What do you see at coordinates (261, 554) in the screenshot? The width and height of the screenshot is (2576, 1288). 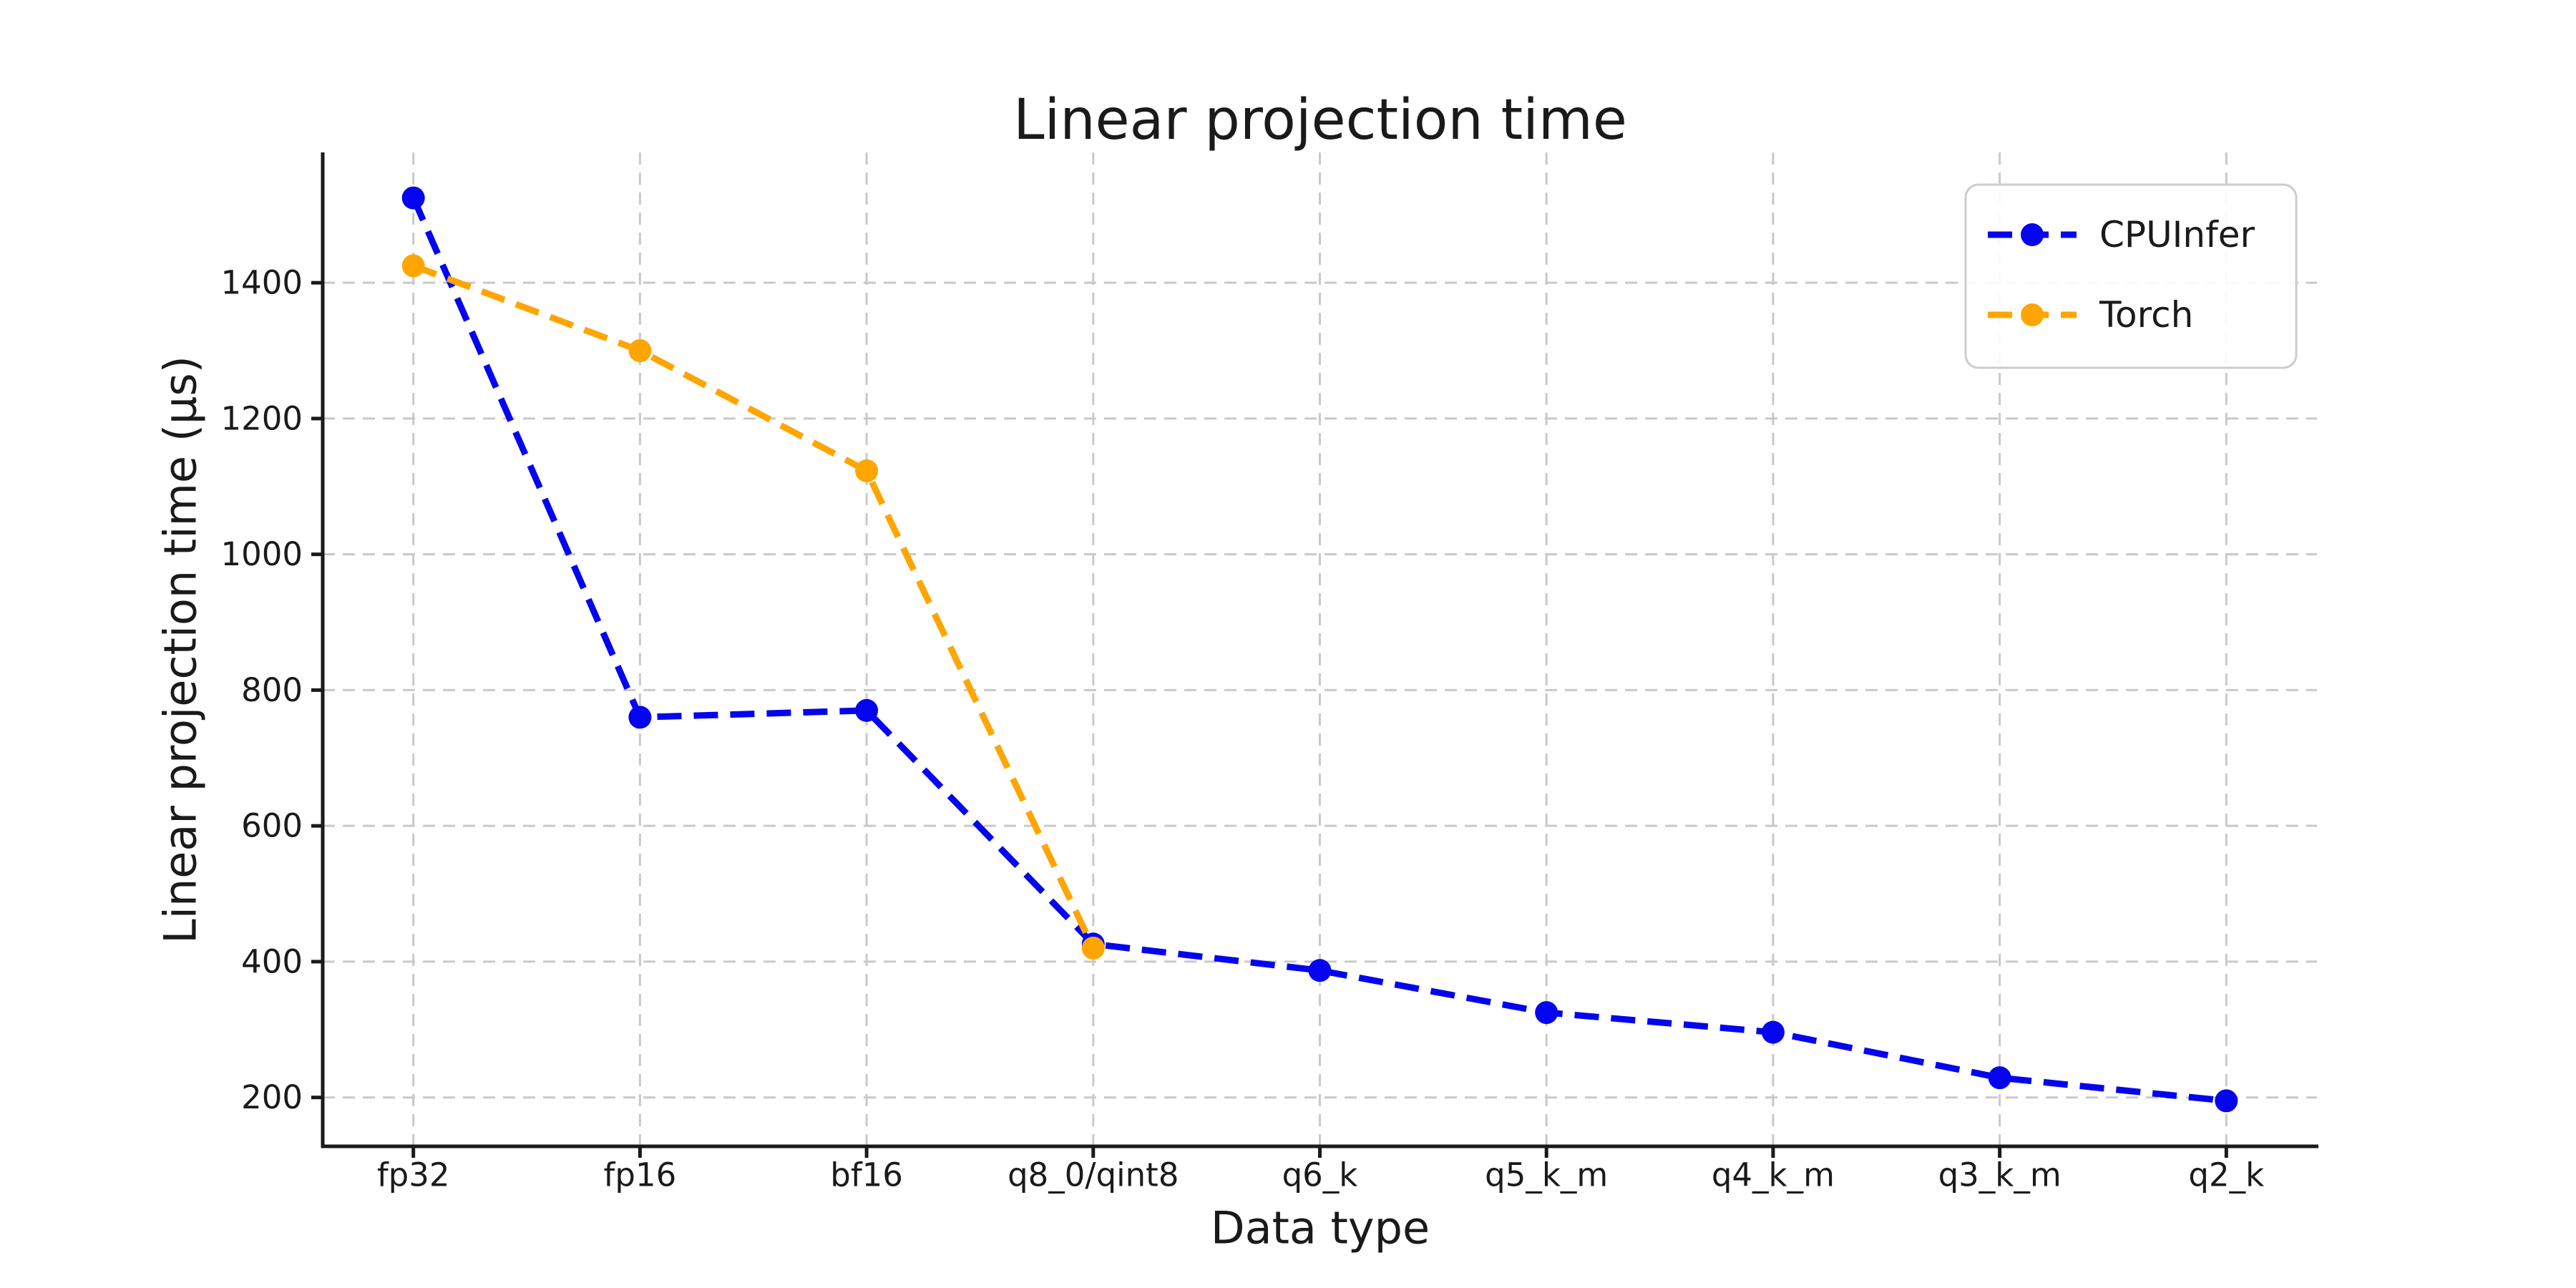 I see `y-tick-label: 1000` at bounding box center [261, 554].